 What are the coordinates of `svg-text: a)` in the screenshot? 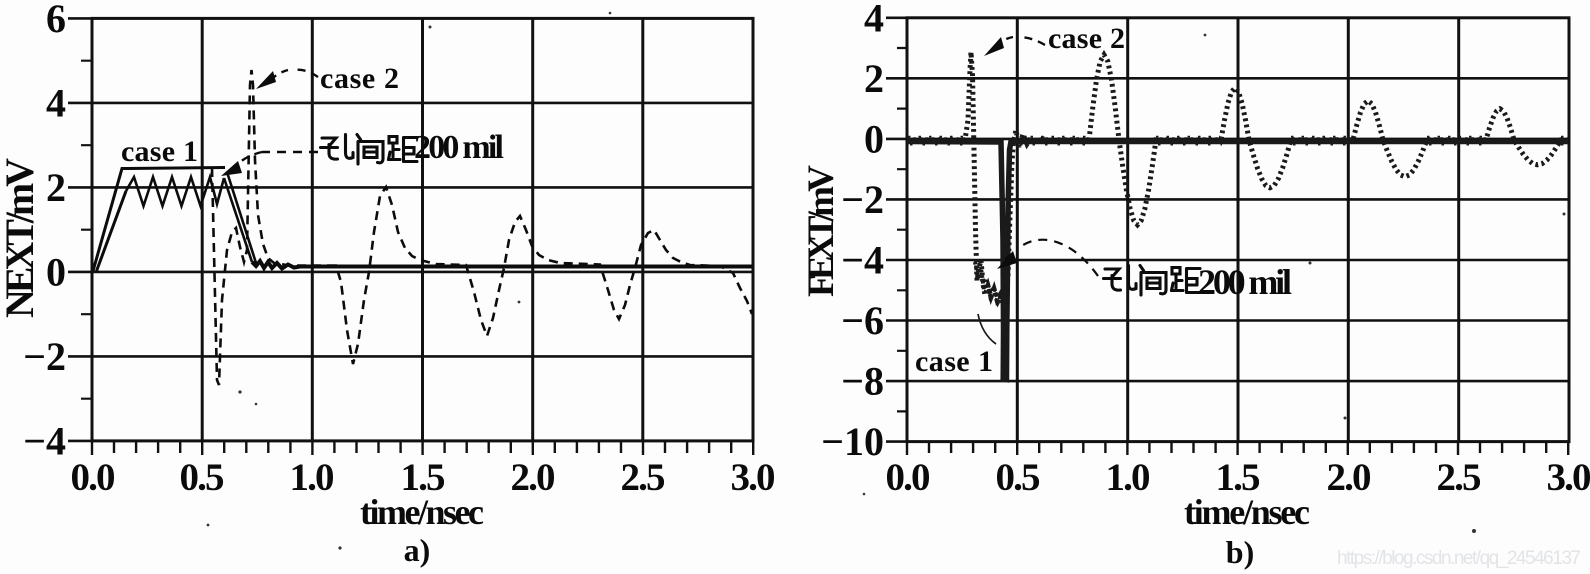 It's located at (417, 550).